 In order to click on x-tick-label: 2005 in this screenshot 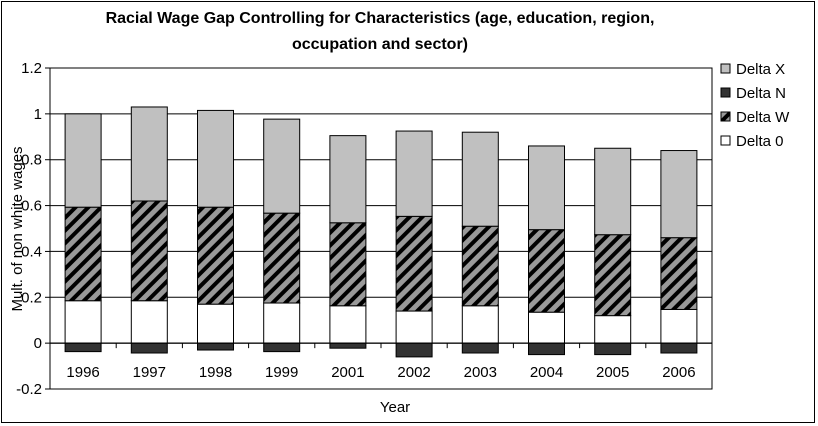, I will do `click(612, 372)`.